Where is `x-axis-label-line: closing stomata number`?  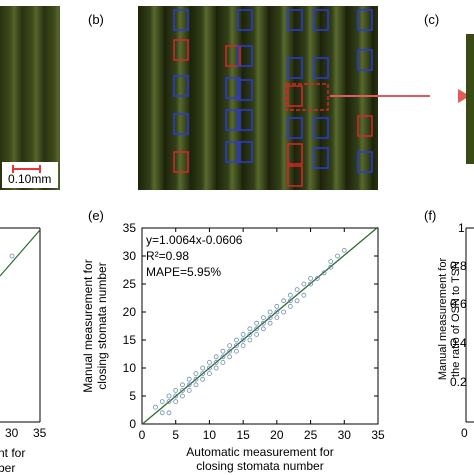 x-axis-label-line: closing stomata number is located at coordinates (259, 466).